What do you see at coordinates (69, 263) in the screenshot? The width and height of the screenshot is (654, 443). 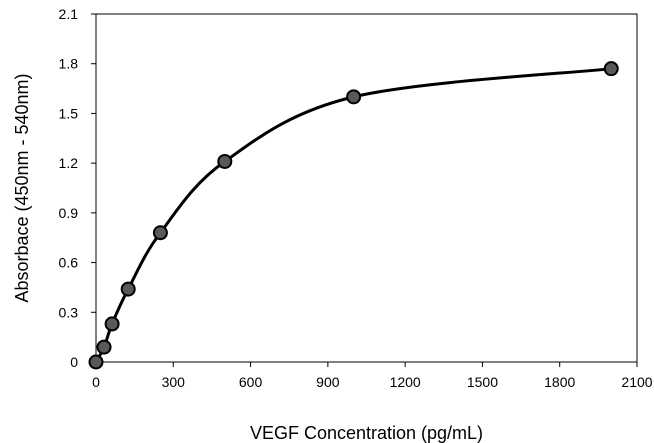 I see `y-tick-label: 0.6` at bounding box center [69, 263].